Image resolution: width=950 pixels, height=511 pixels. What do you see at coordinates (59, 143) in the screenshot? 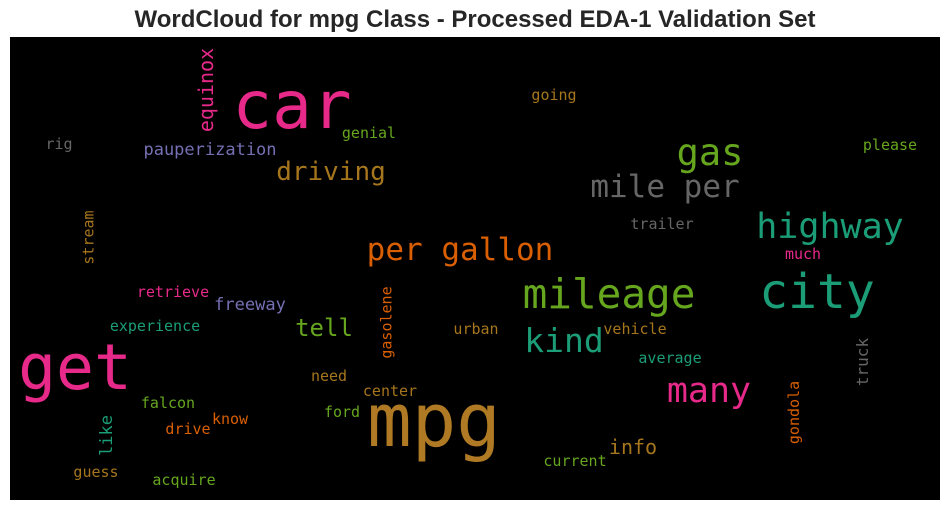
I see `word-rig: rig` at bounding box center [59, 143].